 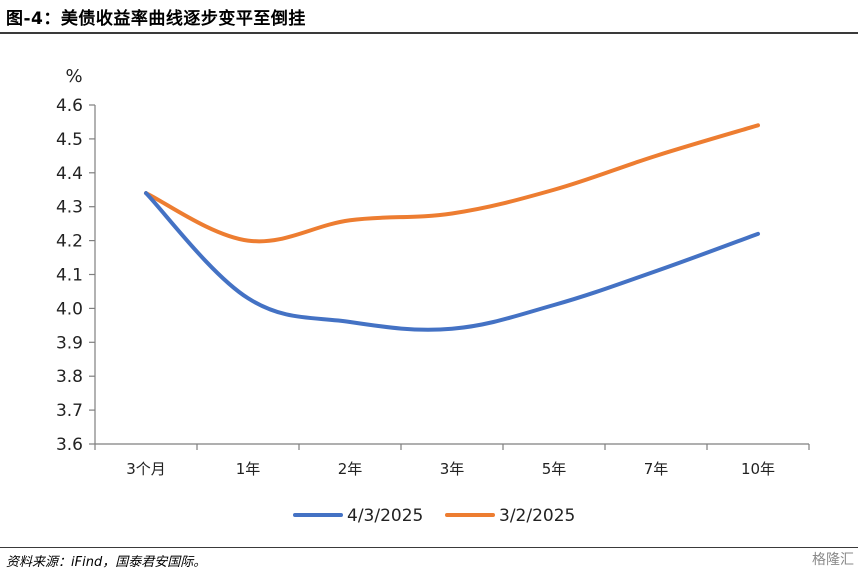 I want to click on y-tick-label: 3.6, so click(x=69, y=445).